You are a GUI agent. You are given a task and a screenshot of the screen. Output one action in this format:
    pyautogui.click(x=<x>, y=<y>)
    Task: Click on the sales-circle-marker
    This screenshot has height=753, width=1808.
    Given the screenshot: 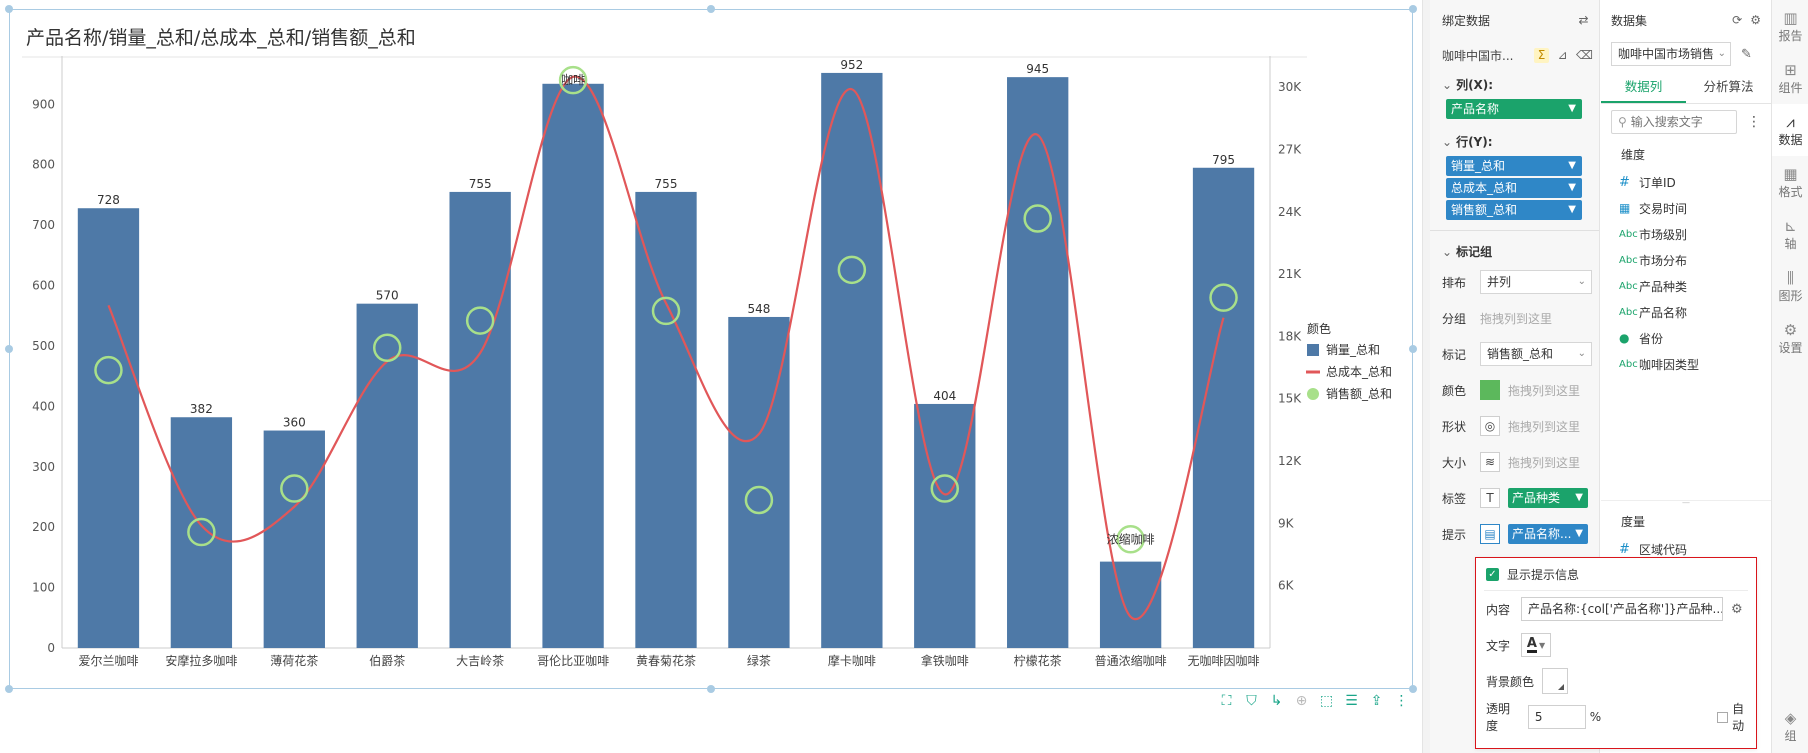 What is the action you would take?
    pyautogui.click(x=387, y=348)
    